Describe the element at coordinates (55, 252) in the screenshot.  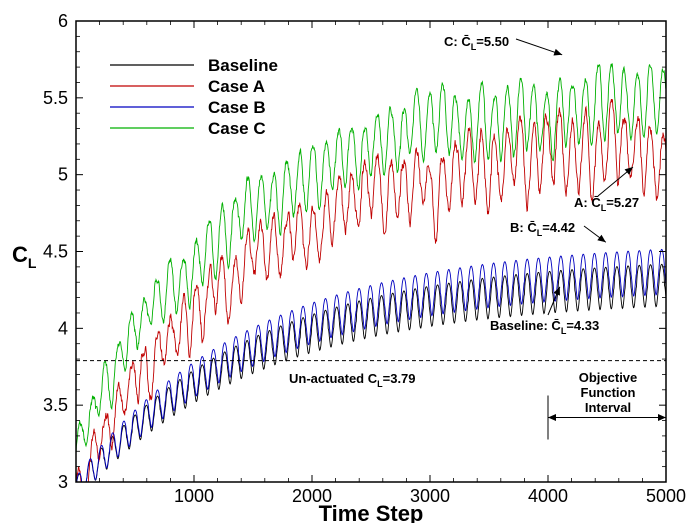
I see `y-tick-label: 4.5` at that location.